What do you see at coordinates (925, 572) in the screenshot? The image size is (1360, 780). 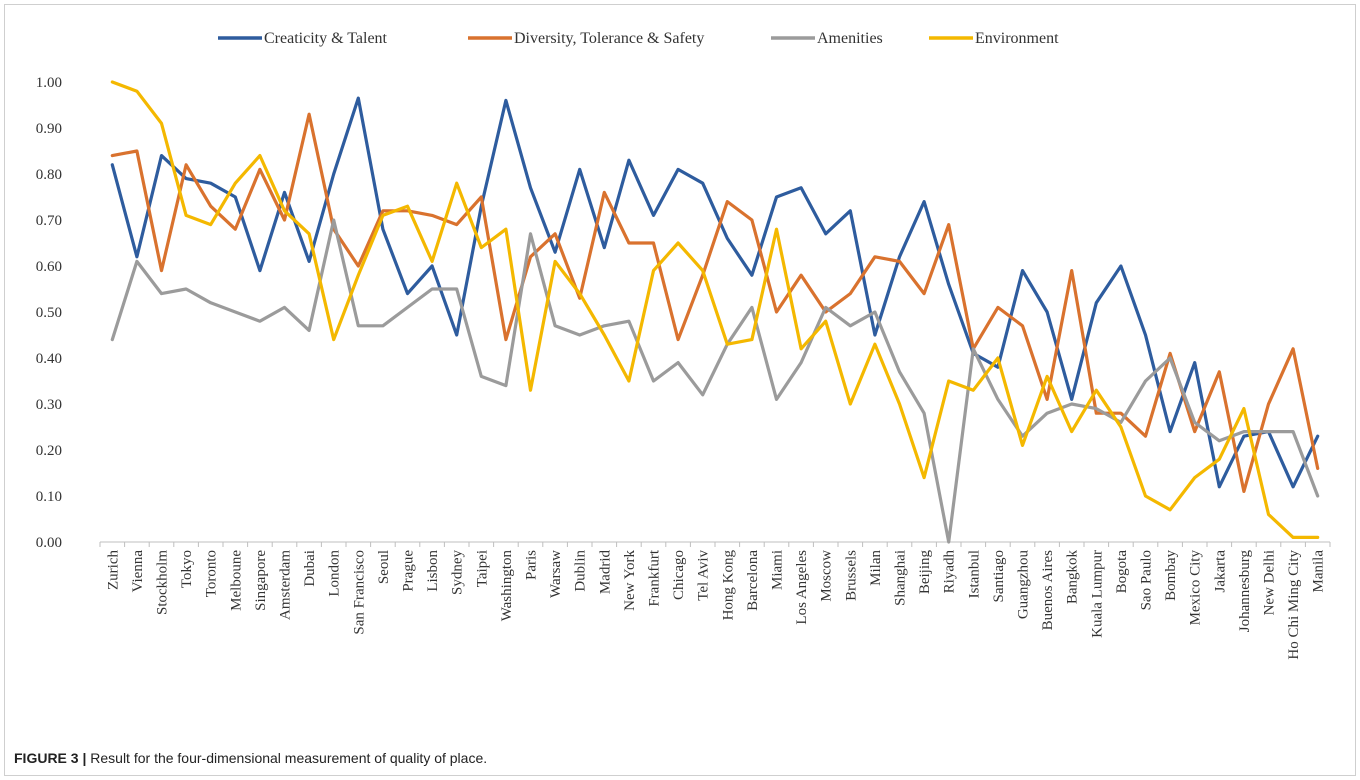 I see `x-tick-label: Beijing` at bounding box center [925, 572].